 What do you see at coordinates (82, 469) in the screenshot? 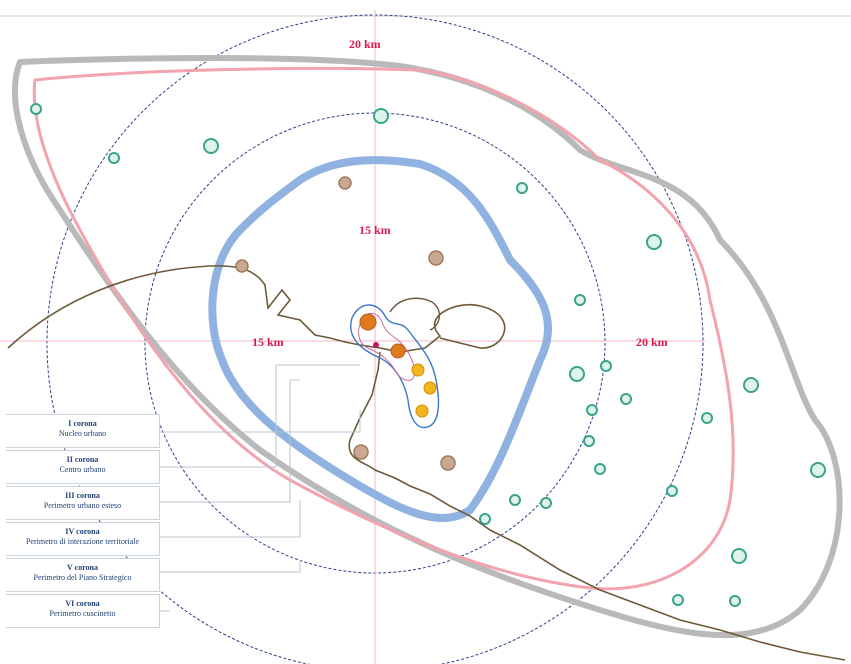
I see `legend-subtitle: Centro urbano` at bounding box center [82, 469].